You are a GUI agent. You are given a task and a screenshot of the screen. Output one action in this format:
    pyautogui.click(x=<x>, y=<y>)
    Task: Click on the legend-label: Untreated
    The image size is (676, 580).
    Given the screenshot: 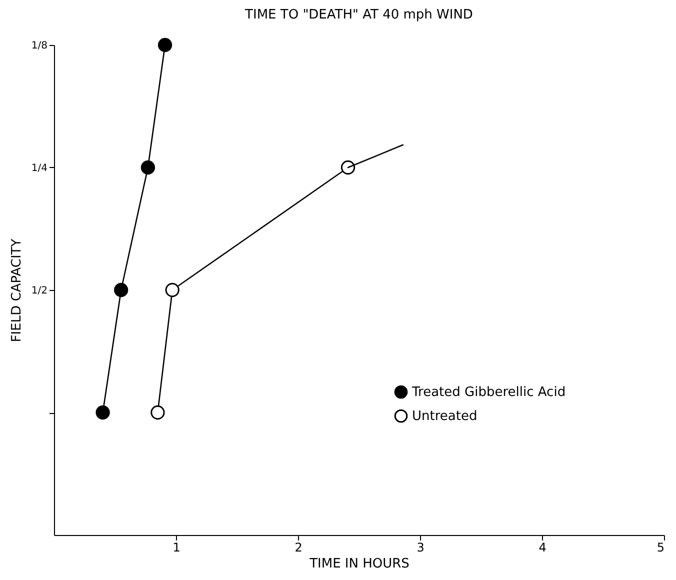 What is the action you would take?
    pyautogui.click(x=445, y=416)
    